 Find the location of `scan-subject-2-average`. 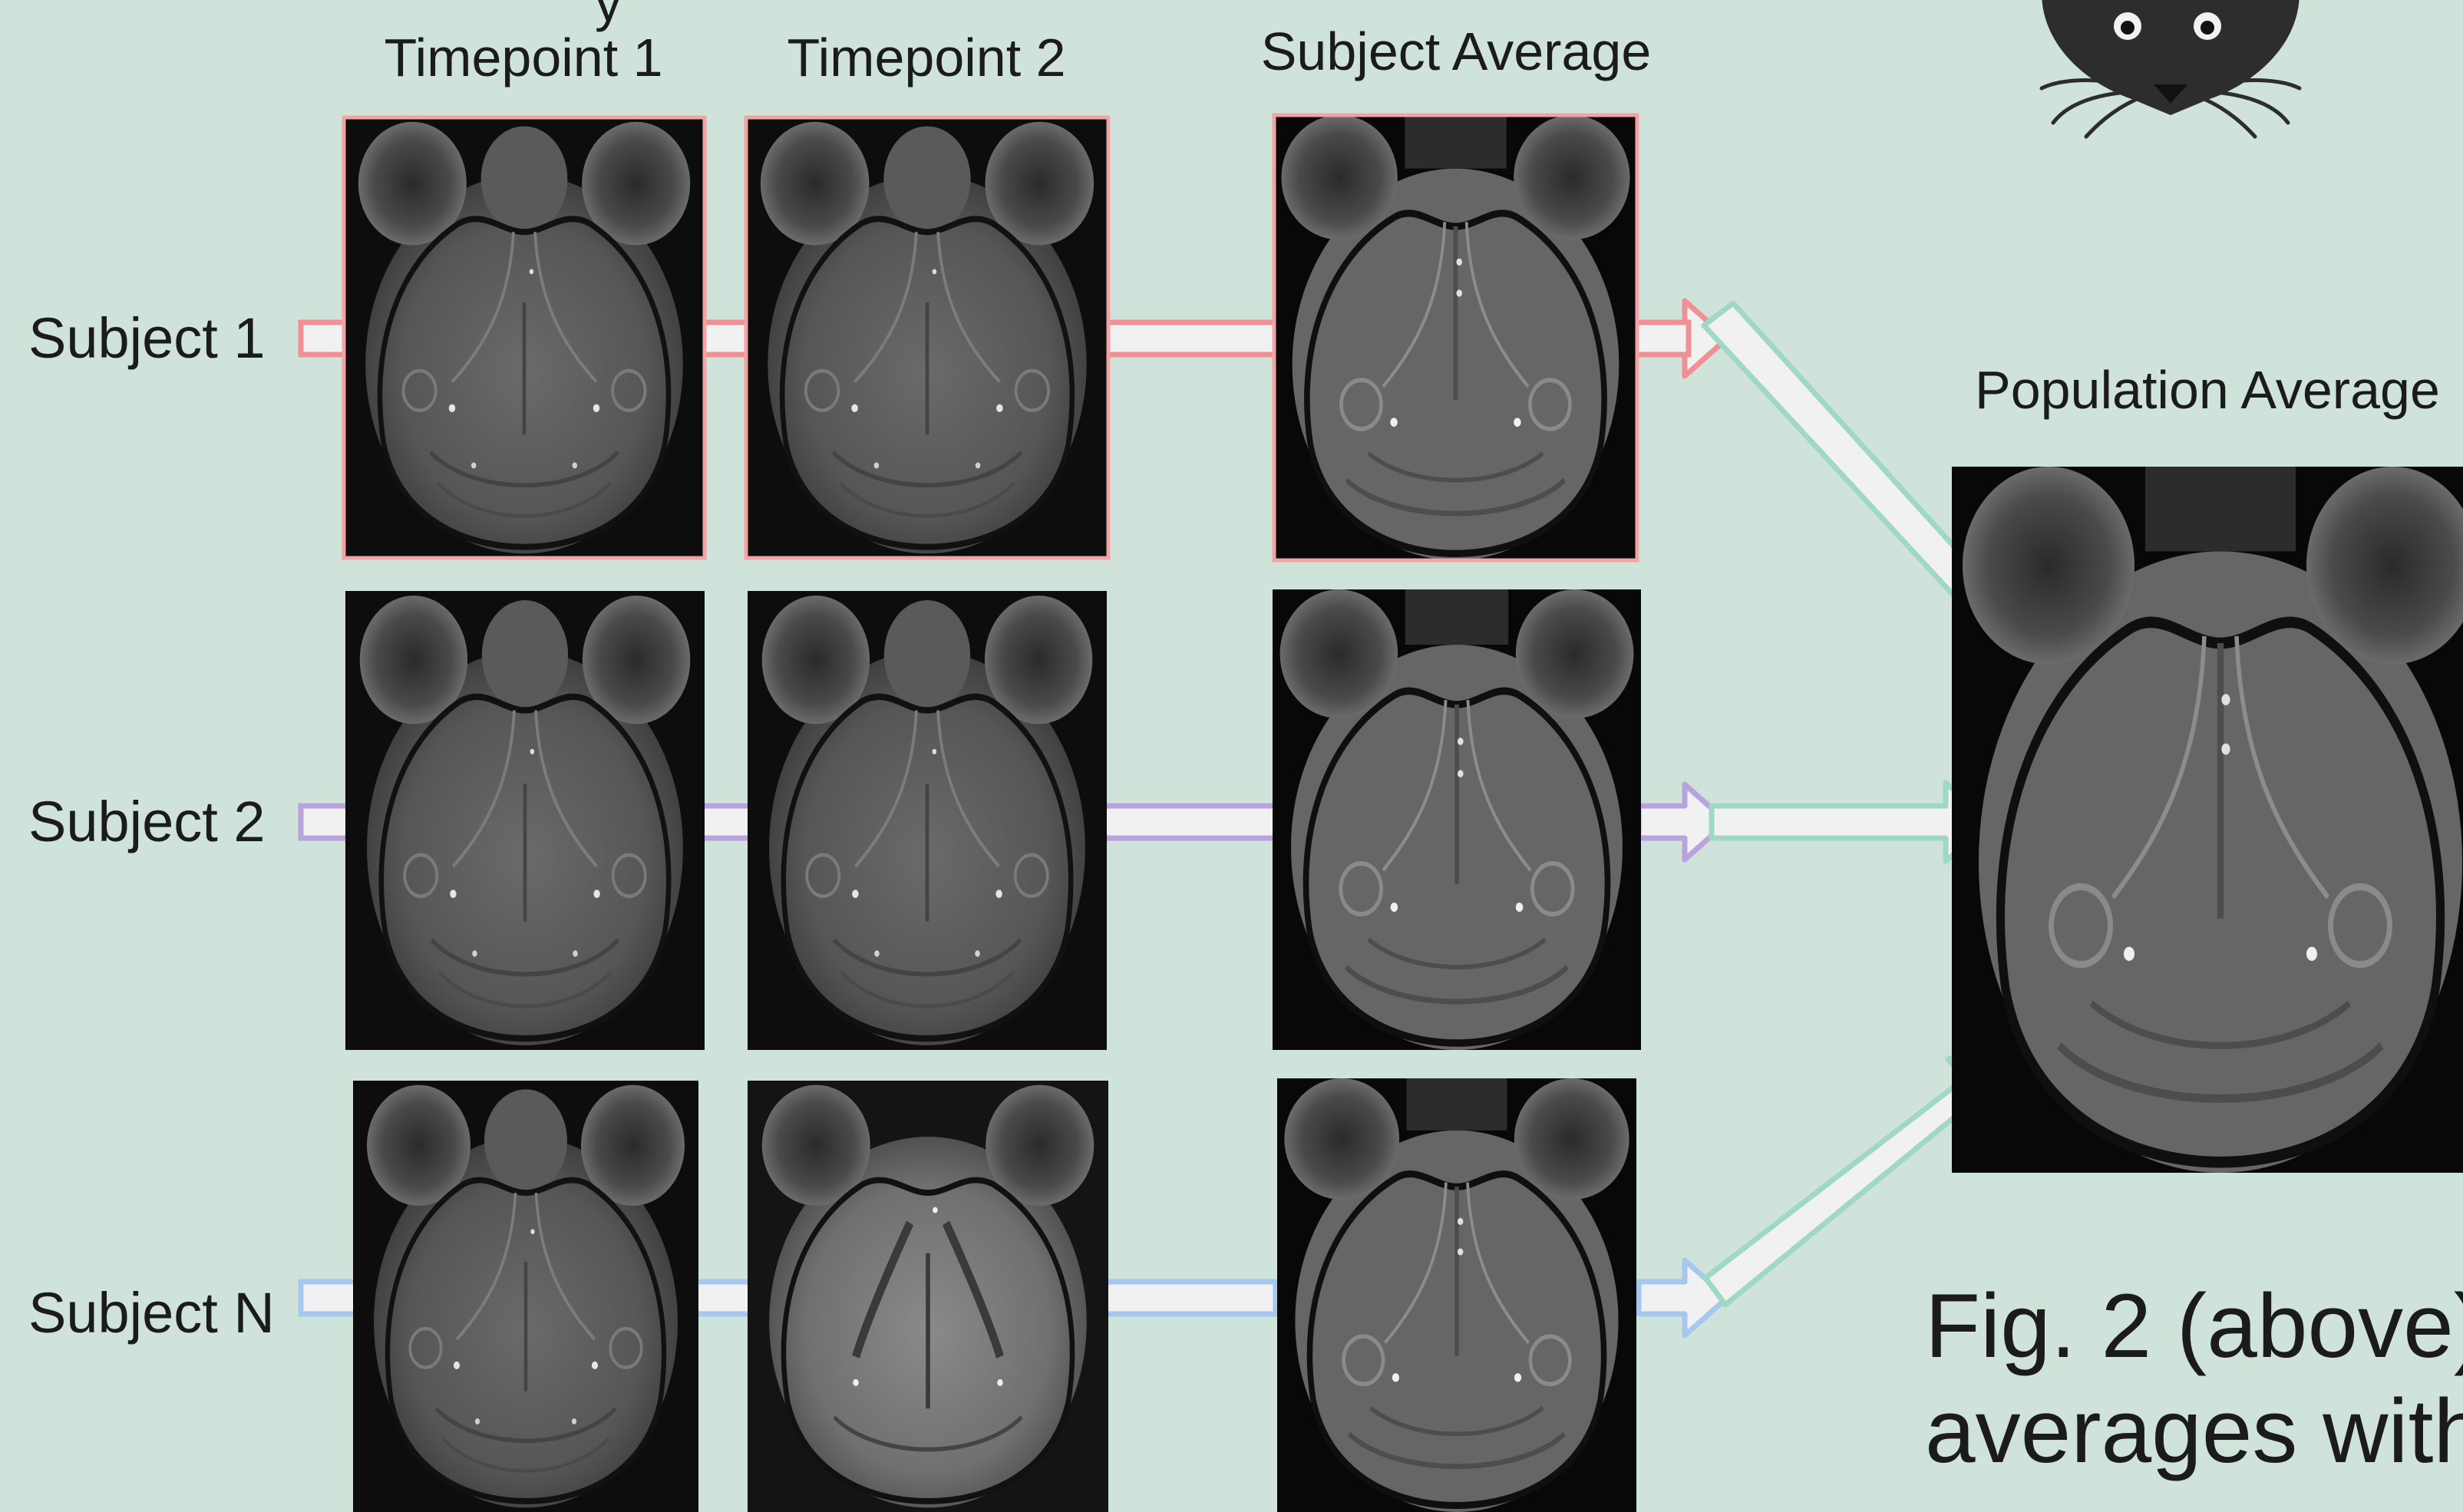

scan-subject-2-average is located at coordinates (1457, 819).